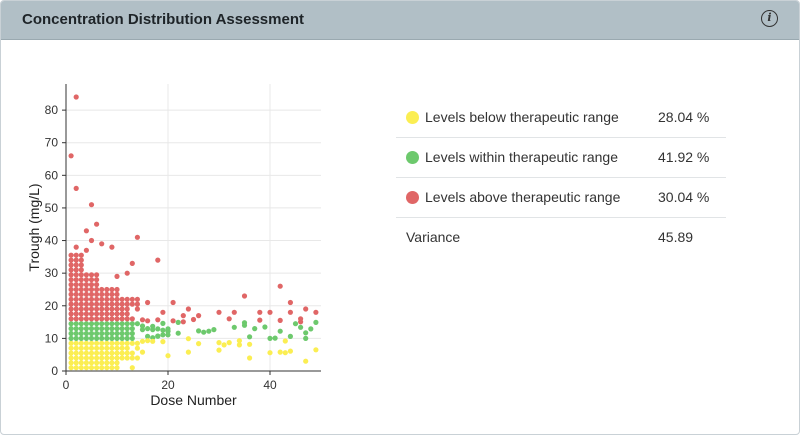 The width and height of the screenshot is (800, 435). Describe the element at coordinates (561, 237) in the screenshot. I see `legend-row-variance: Variance 45.89` at that location.